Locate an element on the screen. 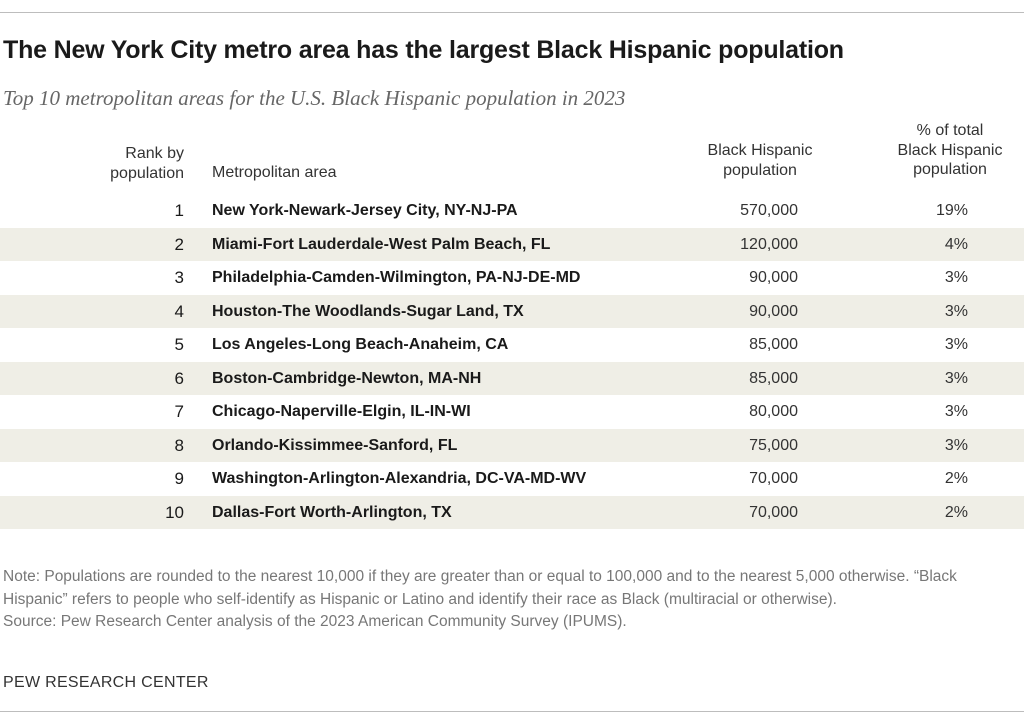 The width and height of the screenshot is (1024, 724). header-rank-line: Rank by is located at coordinates (154, 153).